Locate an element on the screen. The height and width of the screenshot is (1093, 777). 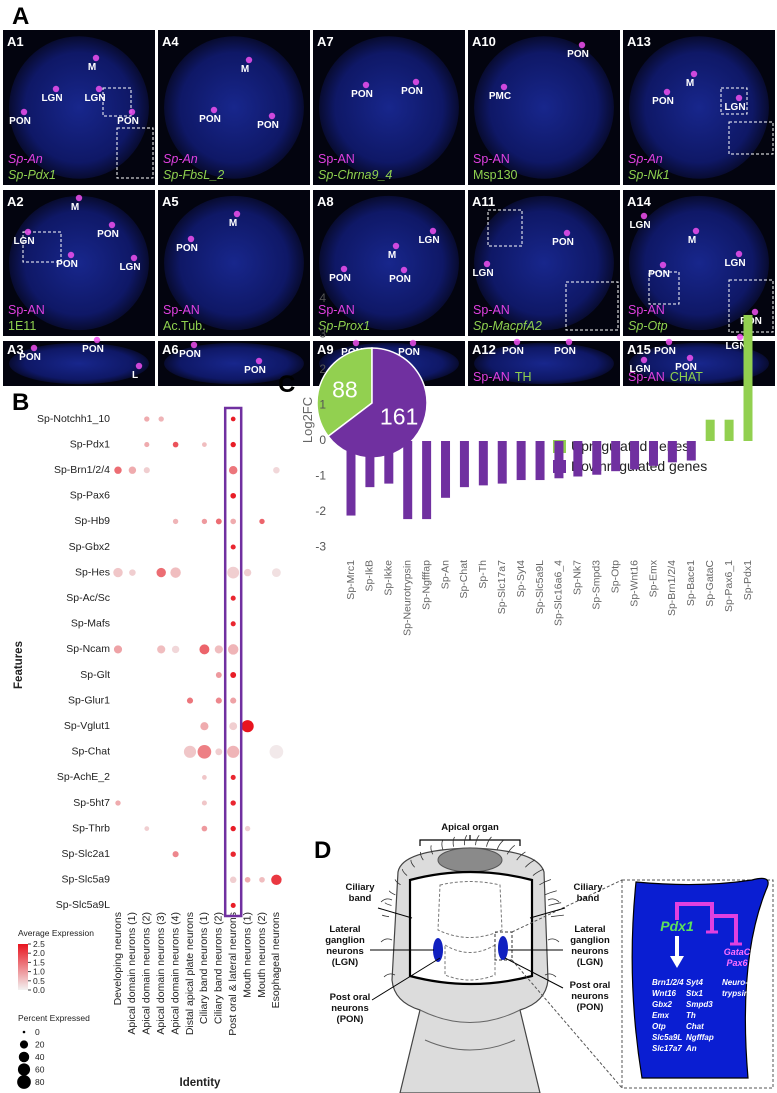
feature-label: Sp-Notchh1_10 is located at coordinates (73, 419).